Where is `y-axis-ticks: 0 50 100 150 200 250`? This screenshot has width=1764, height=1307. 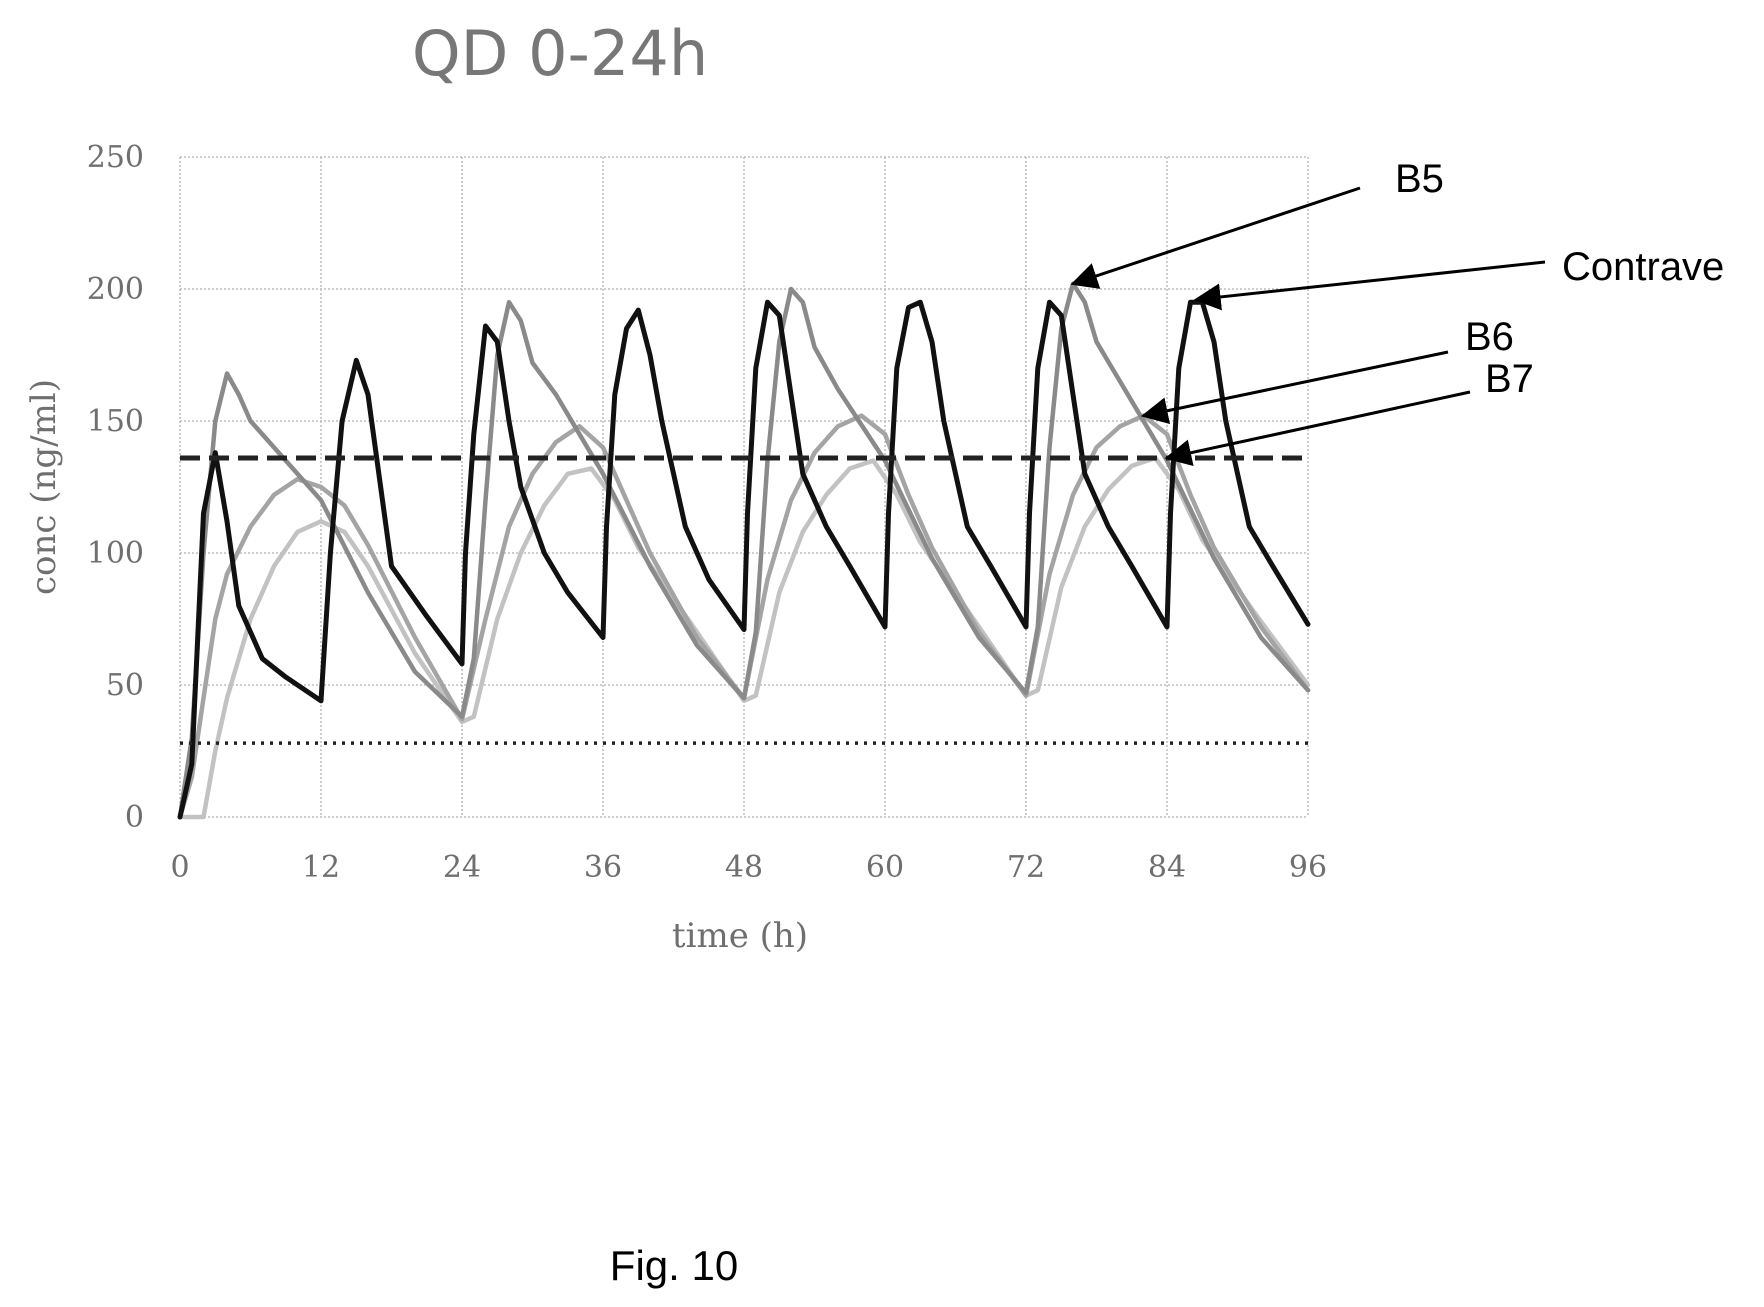
y-axis-ticks: 0 50 100 150 200 250 is located at coordinates (115, 487).